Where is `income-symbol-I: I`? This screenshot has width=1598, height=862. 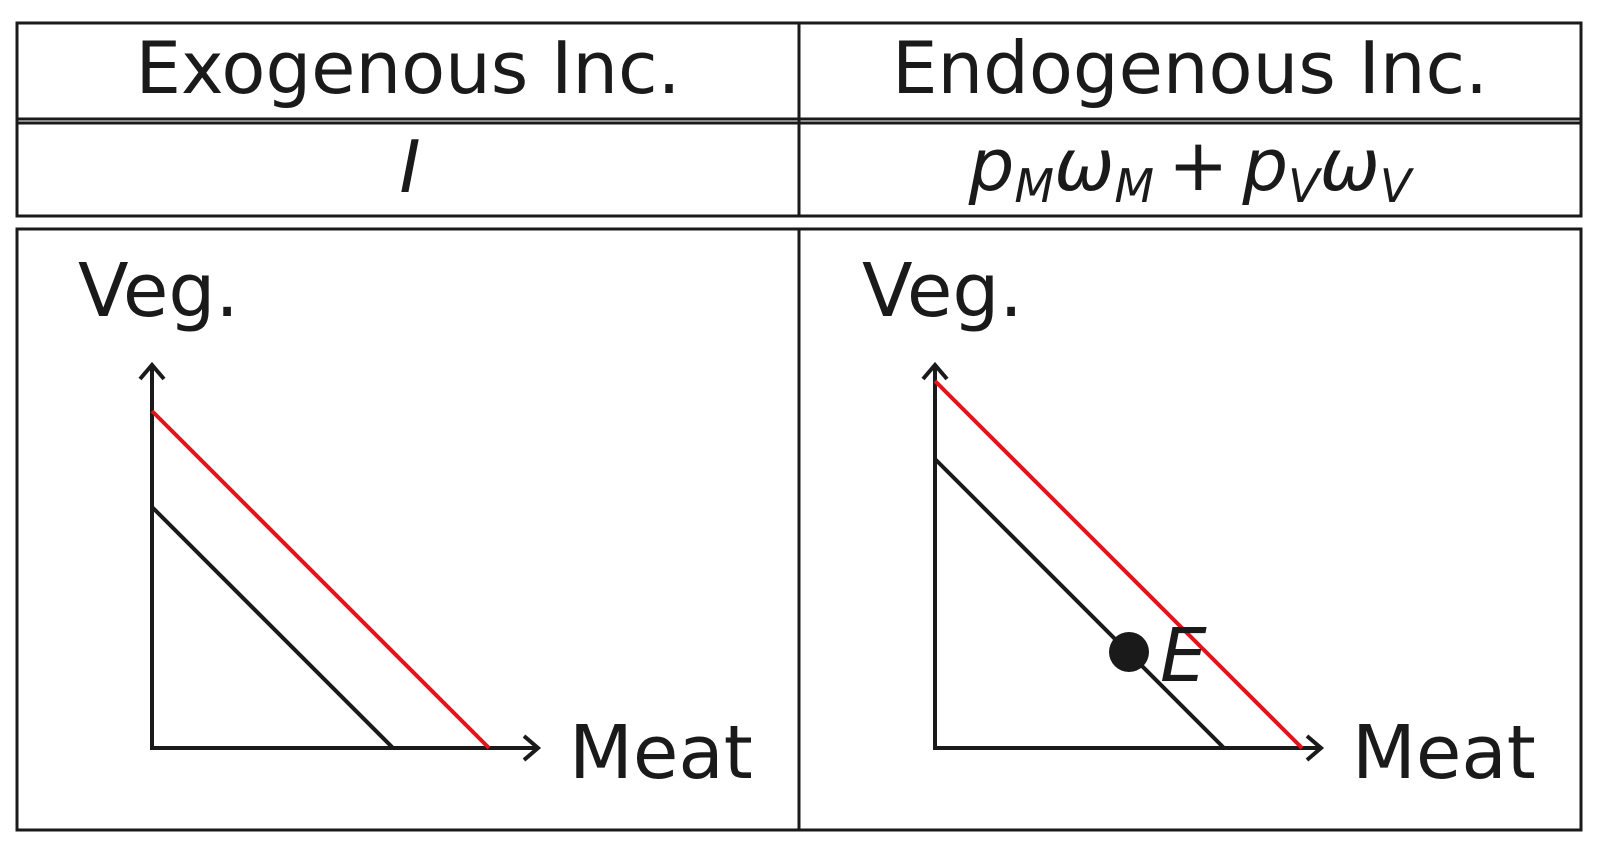
income-symbol-I: I is located at coordinates (409, 167).